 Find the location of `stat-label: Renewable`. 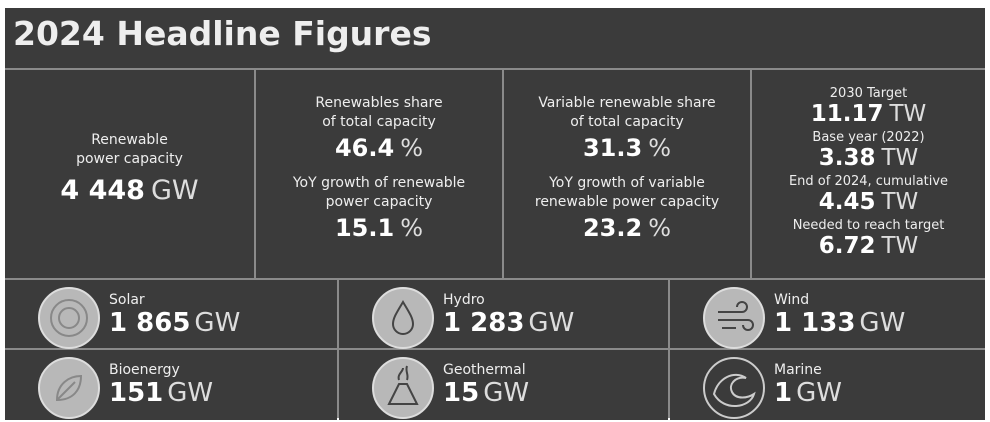

stat-label: Renewable is located at coordinates (129, 140).